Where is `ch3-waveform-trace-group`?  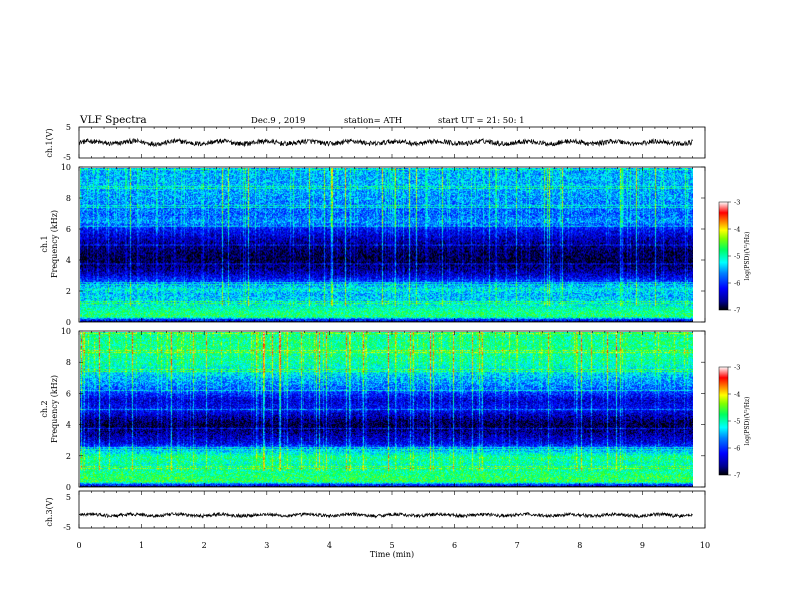 ch3-waveform-trace-group is located at coordinates (385, 515).